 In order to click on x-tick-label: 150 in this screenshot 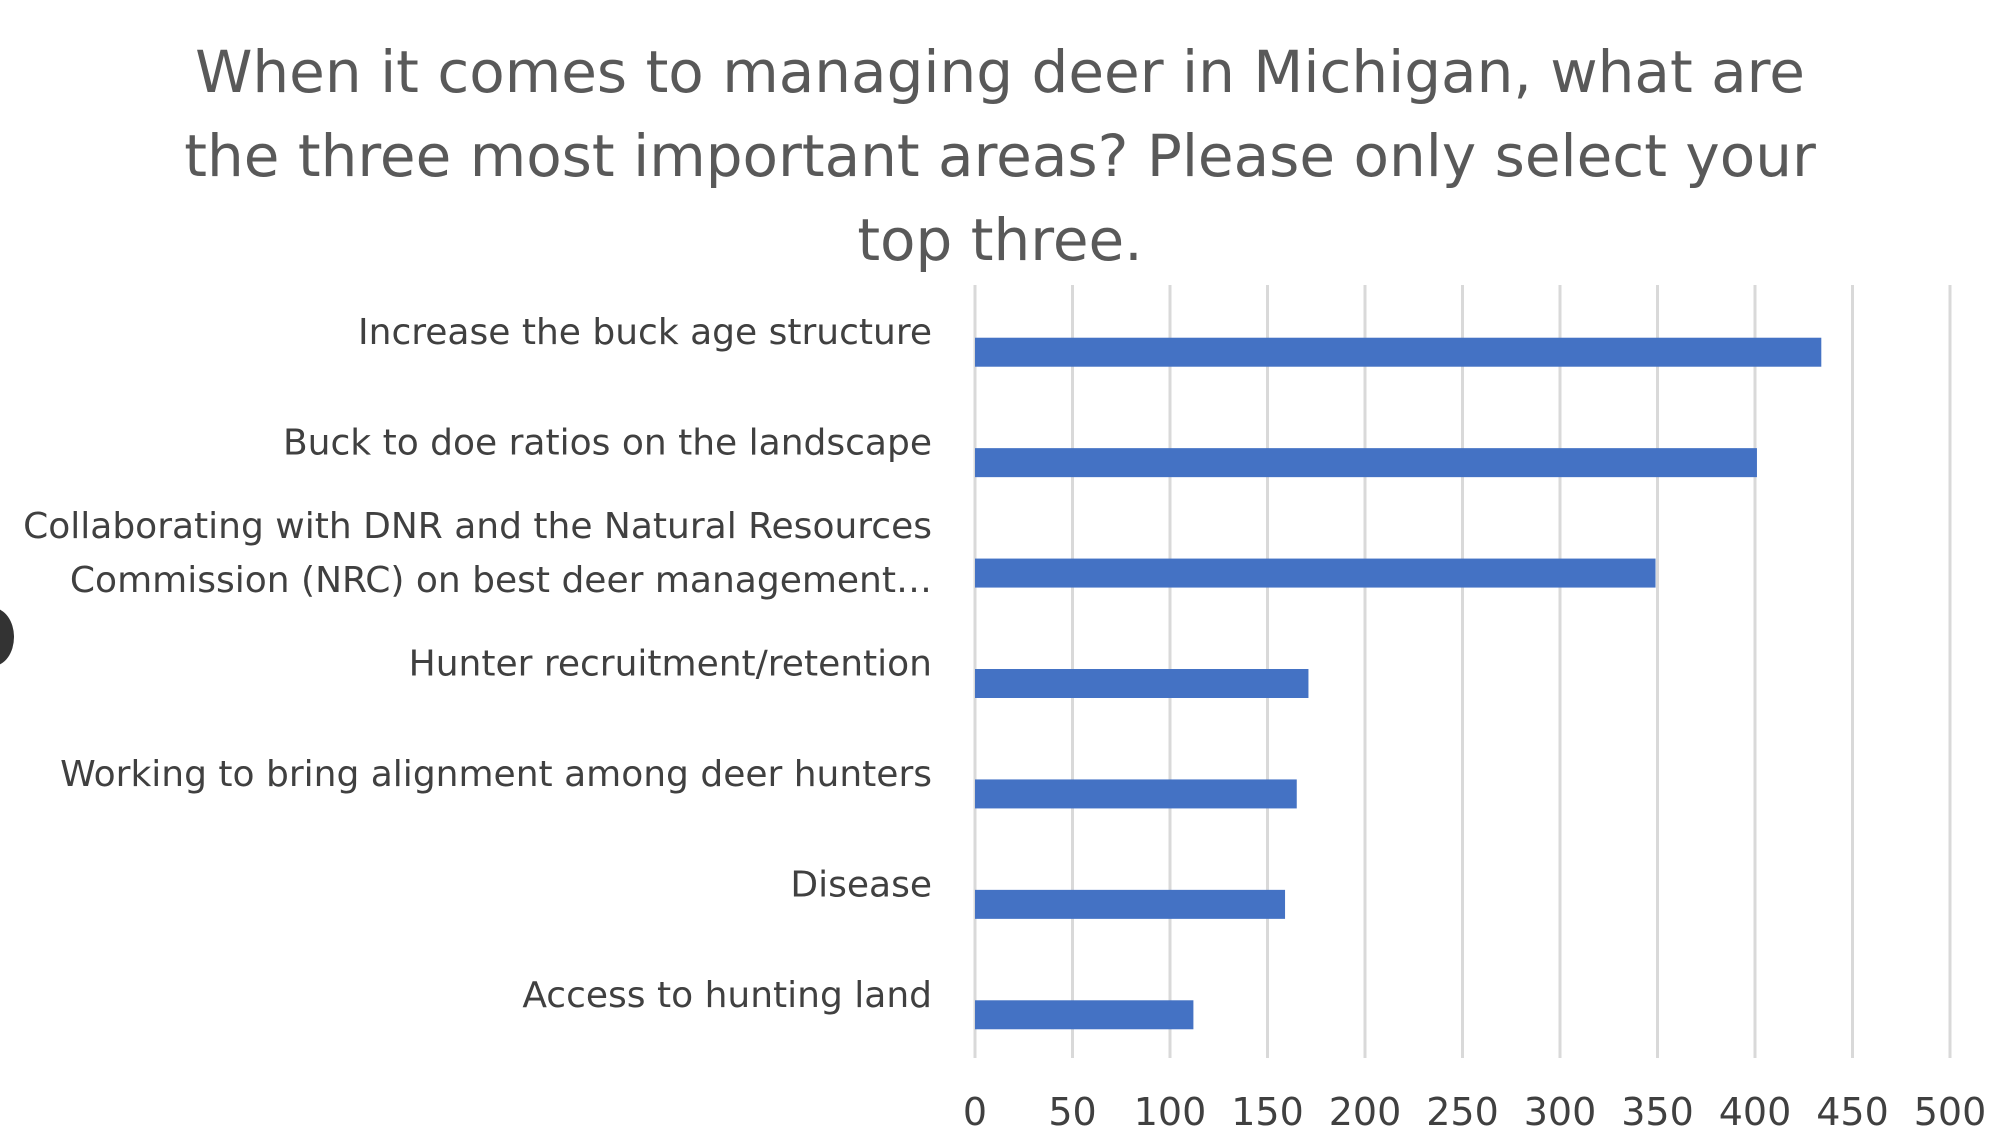, I will do `click(1267, 1112)`.